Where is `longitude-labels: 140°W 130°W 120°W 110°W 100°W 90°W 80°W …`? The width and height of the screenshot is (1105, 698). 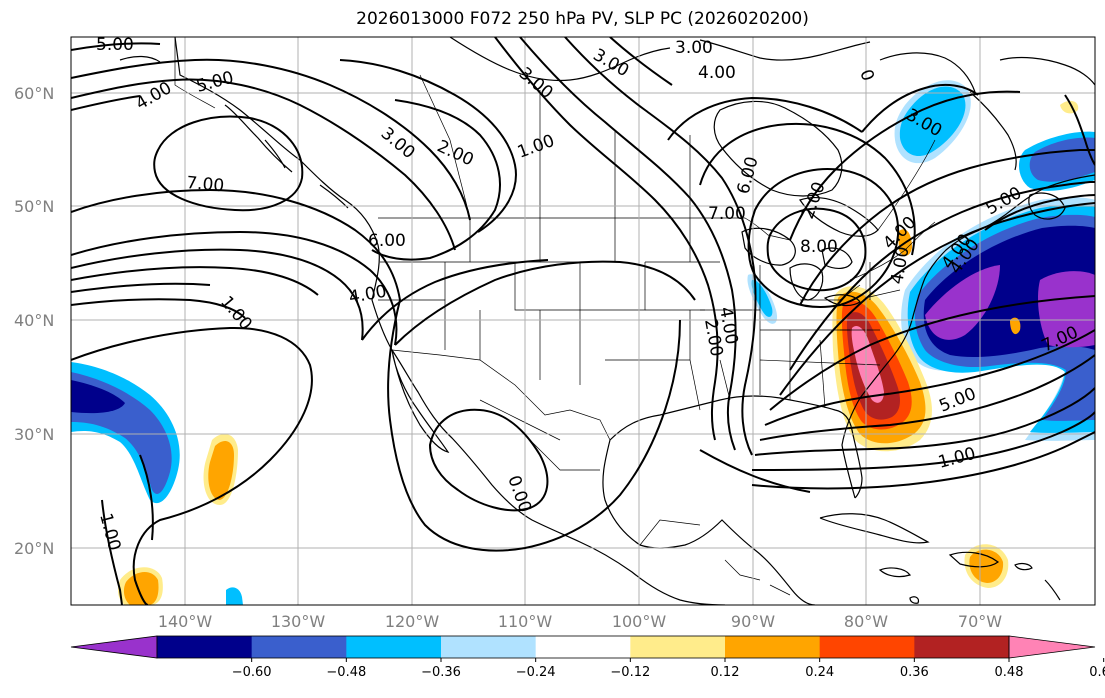 longitude-labels: 140°W 130°W 120°W 110°W 100°W 90°W 80°W … is located at coordinates (580, 621).